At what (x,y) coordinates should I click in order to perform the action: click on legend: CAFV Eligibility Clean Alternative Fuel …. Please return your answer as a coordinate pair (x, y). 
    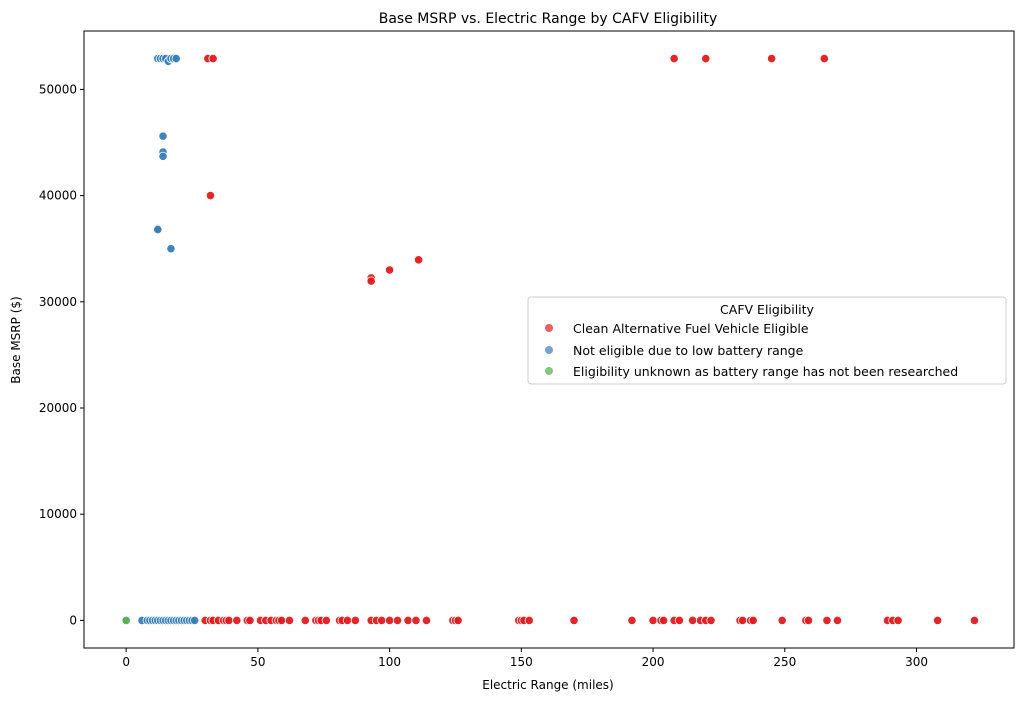
    Looking at the image, I should click on (767, 340).